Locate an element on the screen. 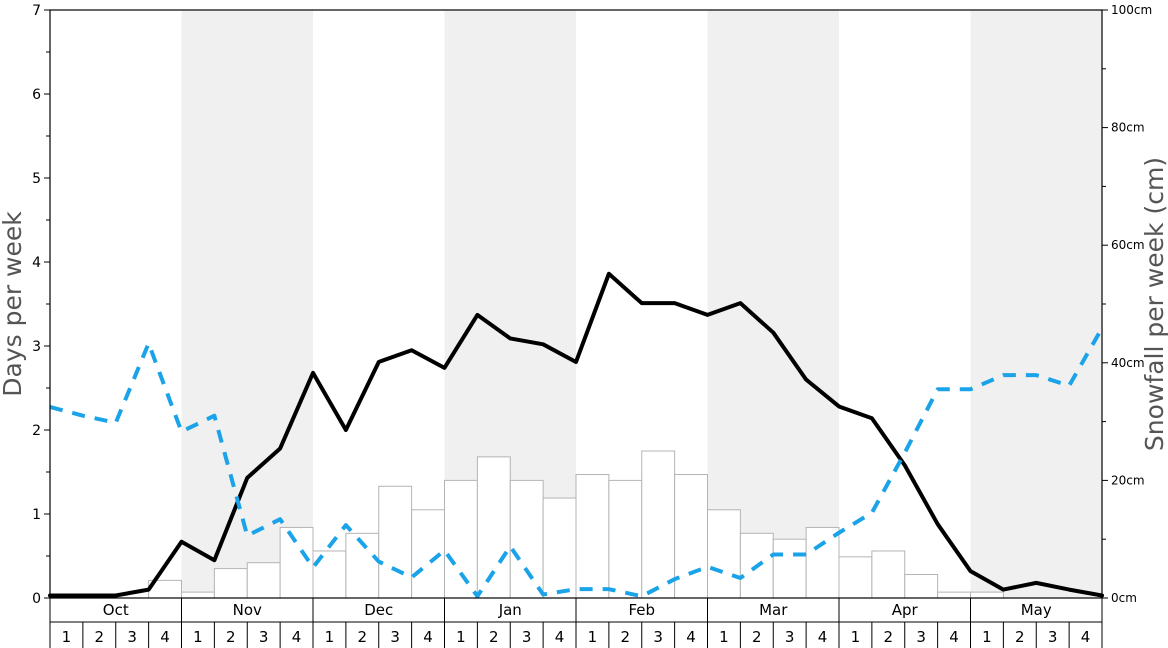  month-label: Jan is located at coordinates (510, 610).